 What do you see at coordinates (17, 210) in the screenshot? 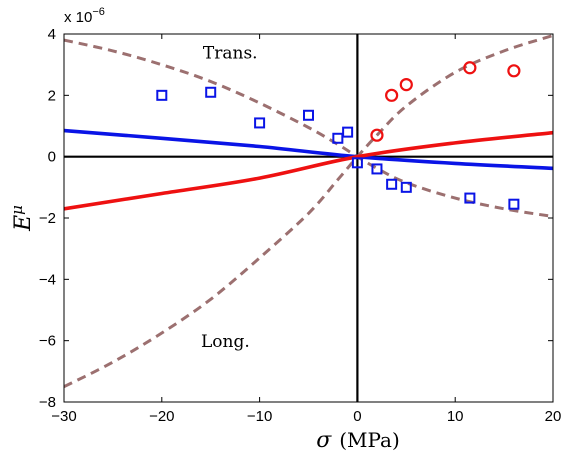
I see `y-axis-label-sup: μ` at bounding box center [17, 210].